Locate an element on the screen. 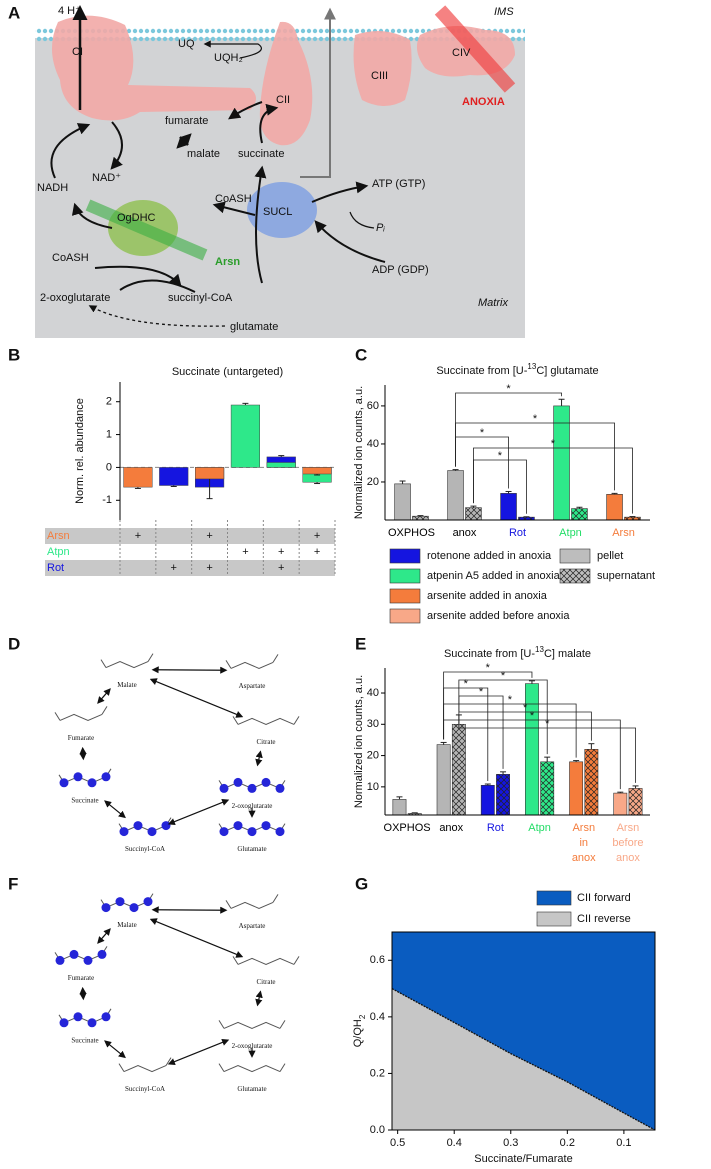  molecule-name: Glutamate is located at coordinates (251, 1089).